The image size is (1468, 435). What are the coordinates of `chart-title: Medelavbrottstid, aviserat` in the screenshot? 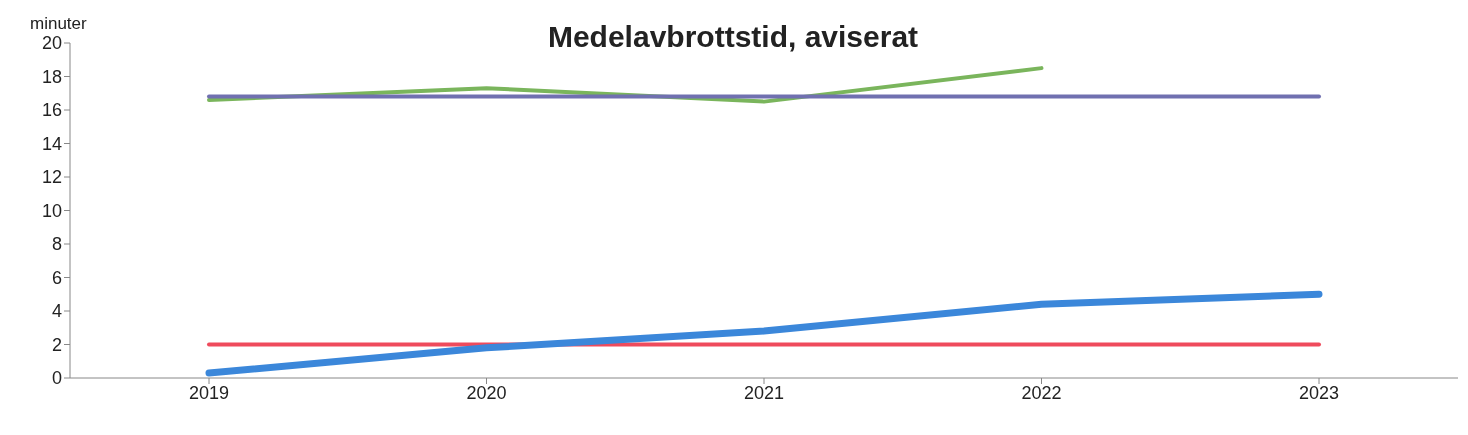 It's located at (733, 36).